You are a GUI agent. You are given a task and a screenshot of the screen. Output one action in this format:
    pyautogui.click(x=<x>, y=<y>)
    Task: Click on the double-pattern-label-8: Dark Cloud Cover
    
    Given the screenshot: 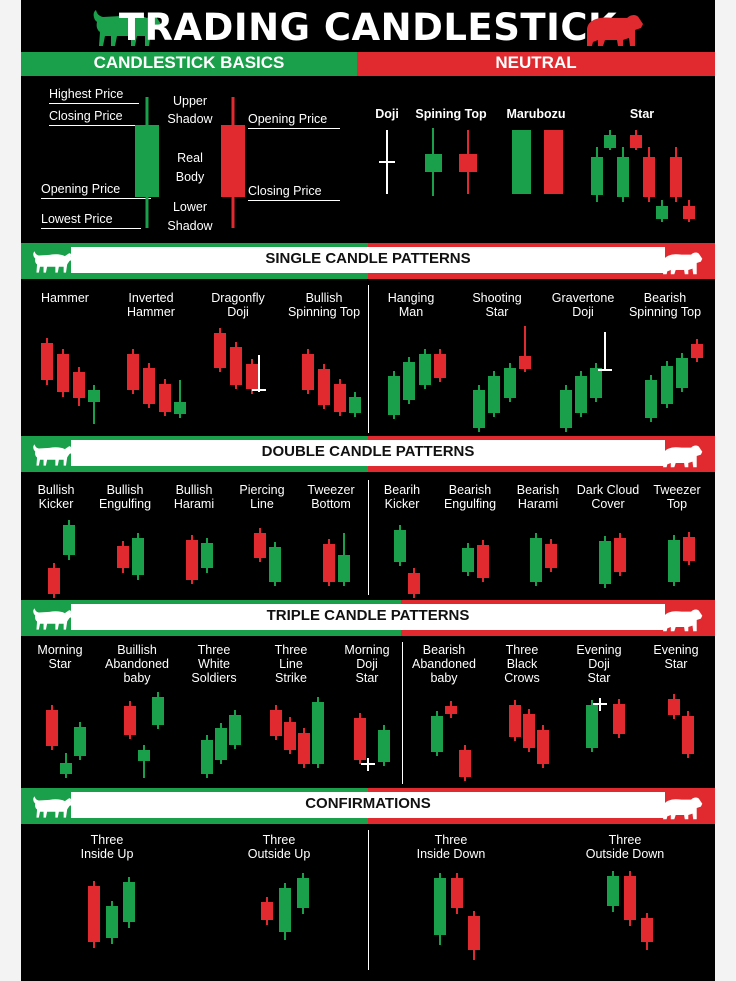 What is the action you would take?
    pyautogui.click(x=608, y=497)
    